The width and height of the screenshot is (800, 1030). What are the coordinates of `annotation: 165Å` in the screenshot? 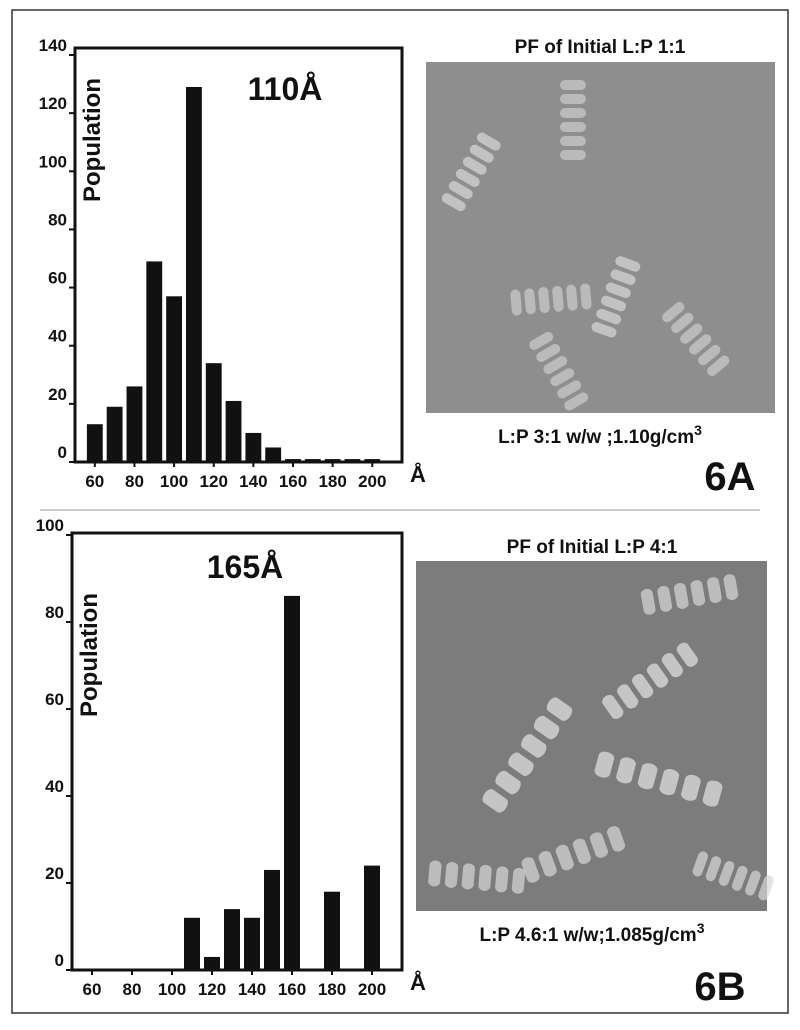 It's located at (245, 567).